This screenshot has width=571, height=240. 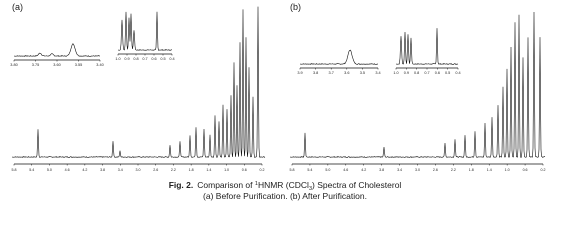 I want to click on panel-label: (b), so click(x=295, y=7).